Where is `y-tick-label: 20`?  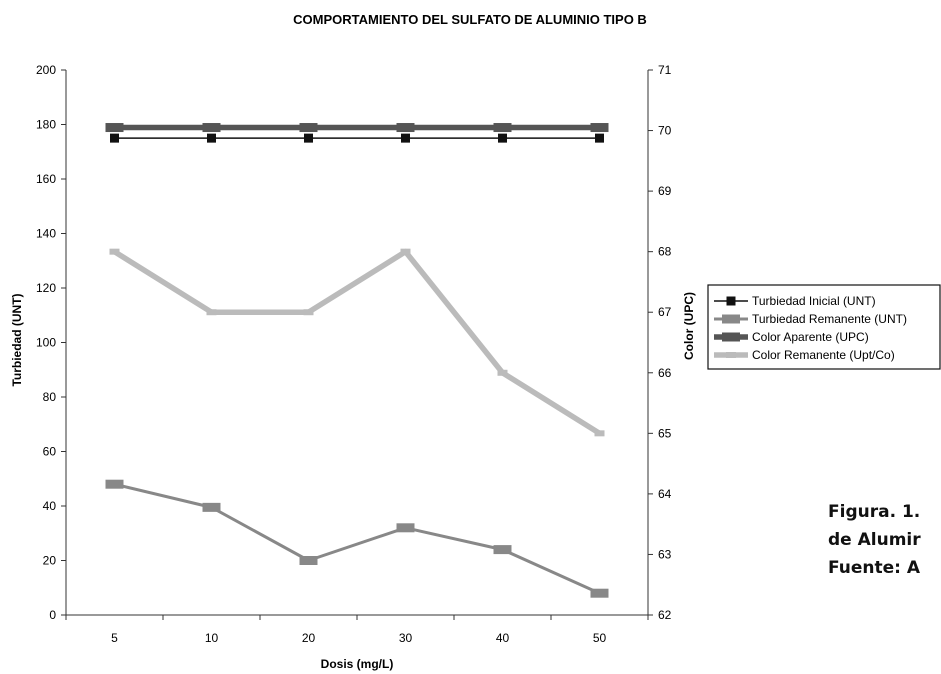
y-tick-label: 20 is located at coordinates (50, 561).